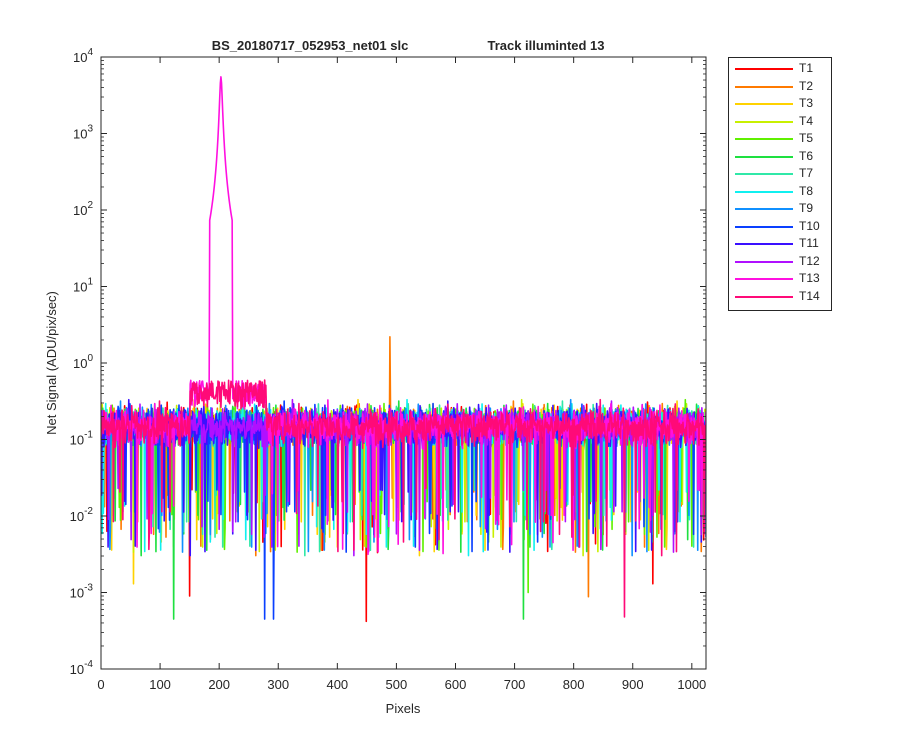 The height and width of the screenshot is (750, 900). I want to click on y-axis-label: Net Signal (ADU/pix/sec), so click(51, 363).